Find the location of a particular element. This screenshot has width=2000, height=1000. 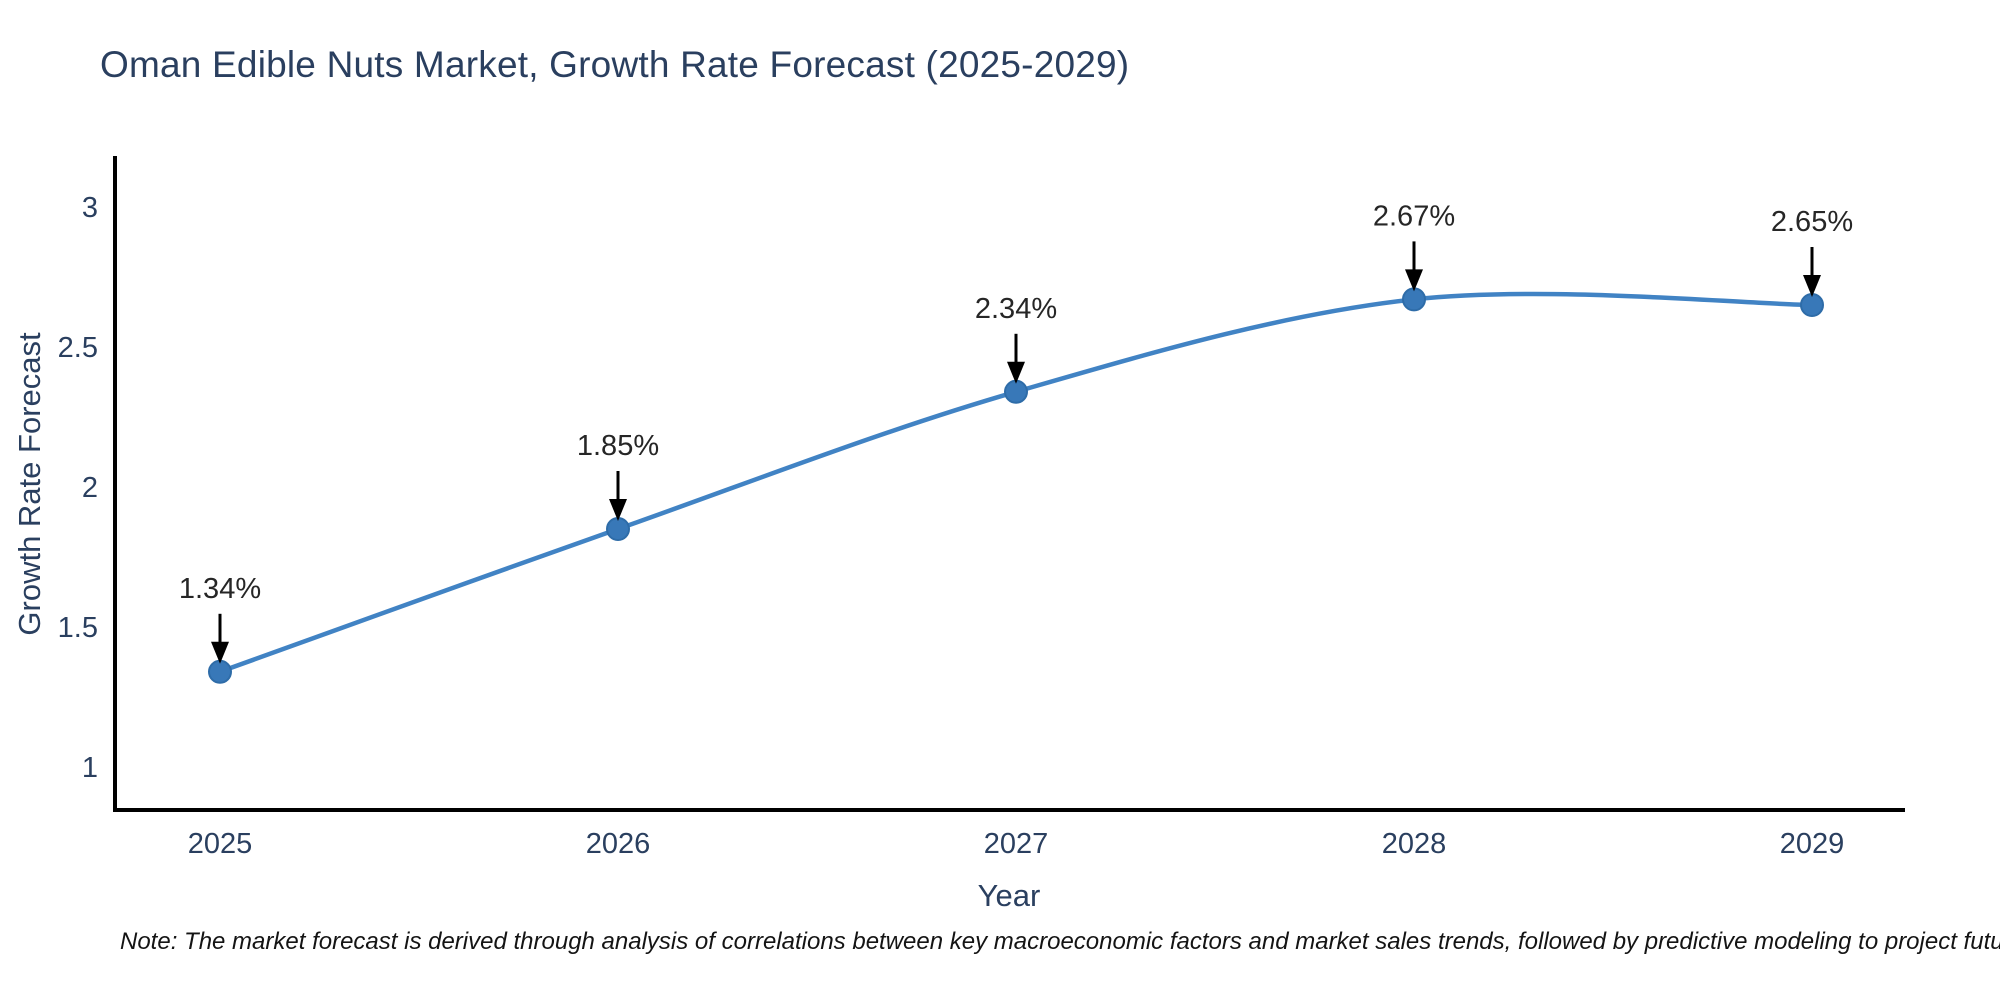

x-tick-label: 2028 is located at coordinates (1414, 844).